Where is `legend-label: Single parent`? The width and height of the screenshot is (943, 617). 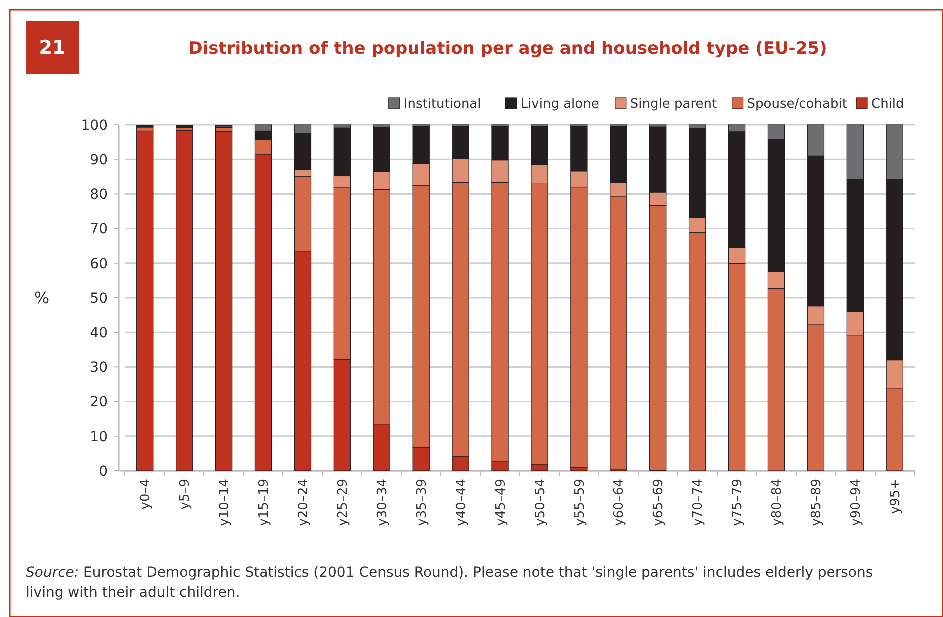
legend-label: Single parent is located at coordinates (674, 104).